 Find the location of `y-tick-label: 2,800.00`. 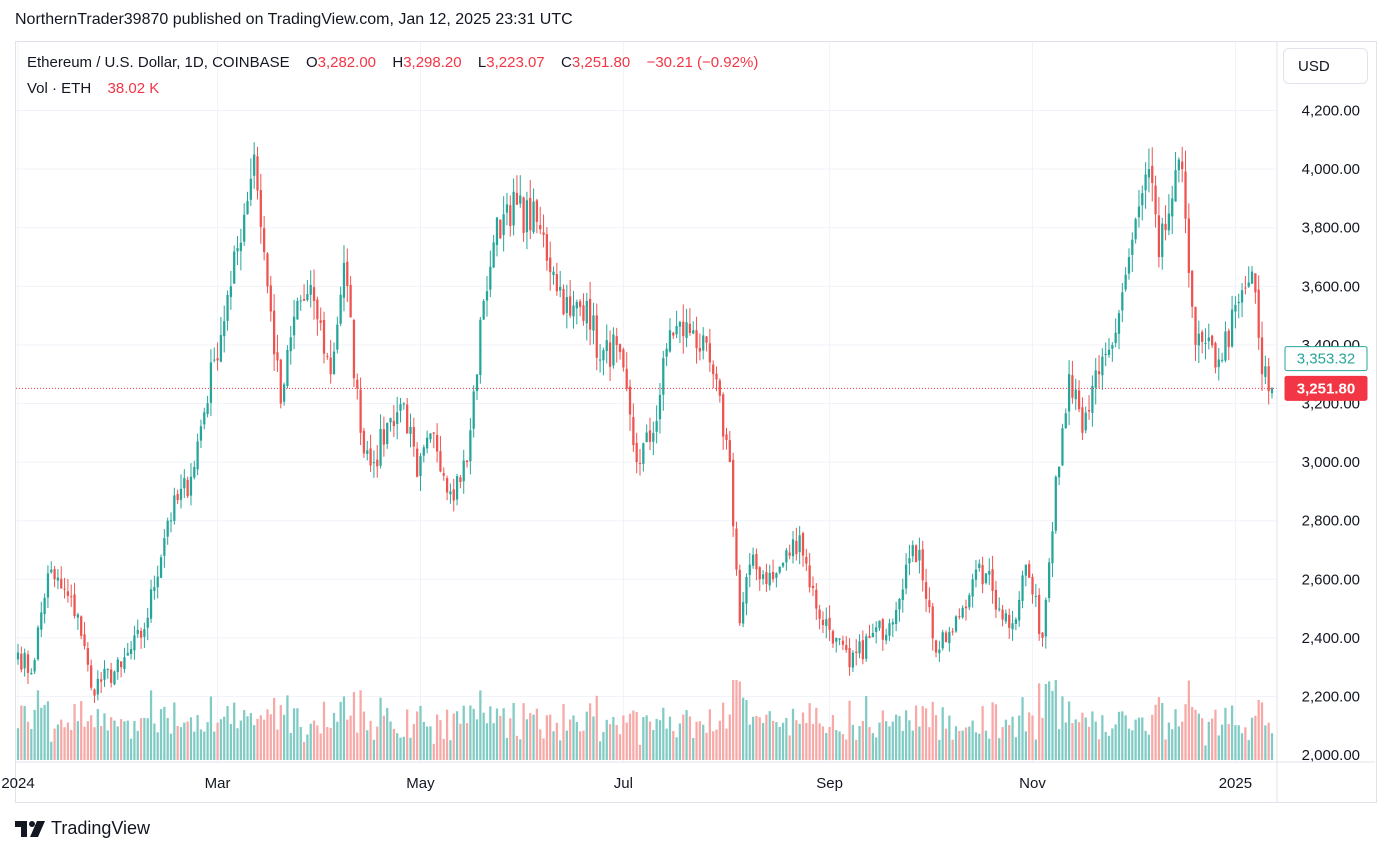

y-tick-label: 2,800.00 is located at coordinates (1331, 521).